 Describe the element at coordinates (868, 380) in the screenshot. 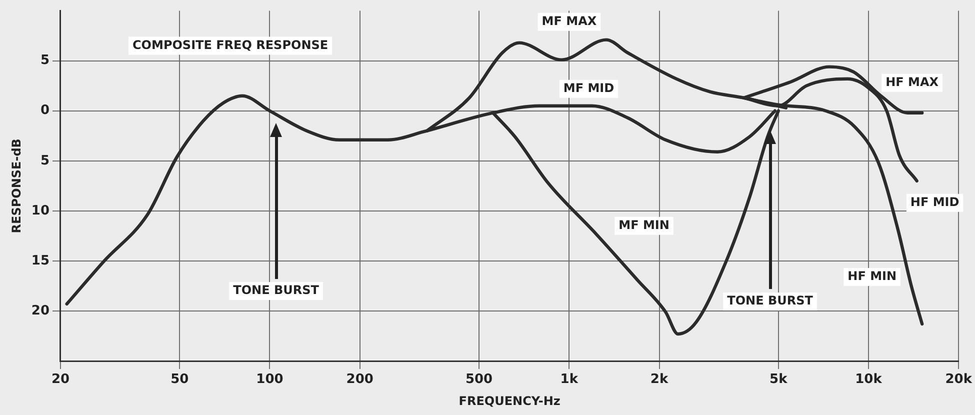

I see `x-tick-label: 10k` at that location.